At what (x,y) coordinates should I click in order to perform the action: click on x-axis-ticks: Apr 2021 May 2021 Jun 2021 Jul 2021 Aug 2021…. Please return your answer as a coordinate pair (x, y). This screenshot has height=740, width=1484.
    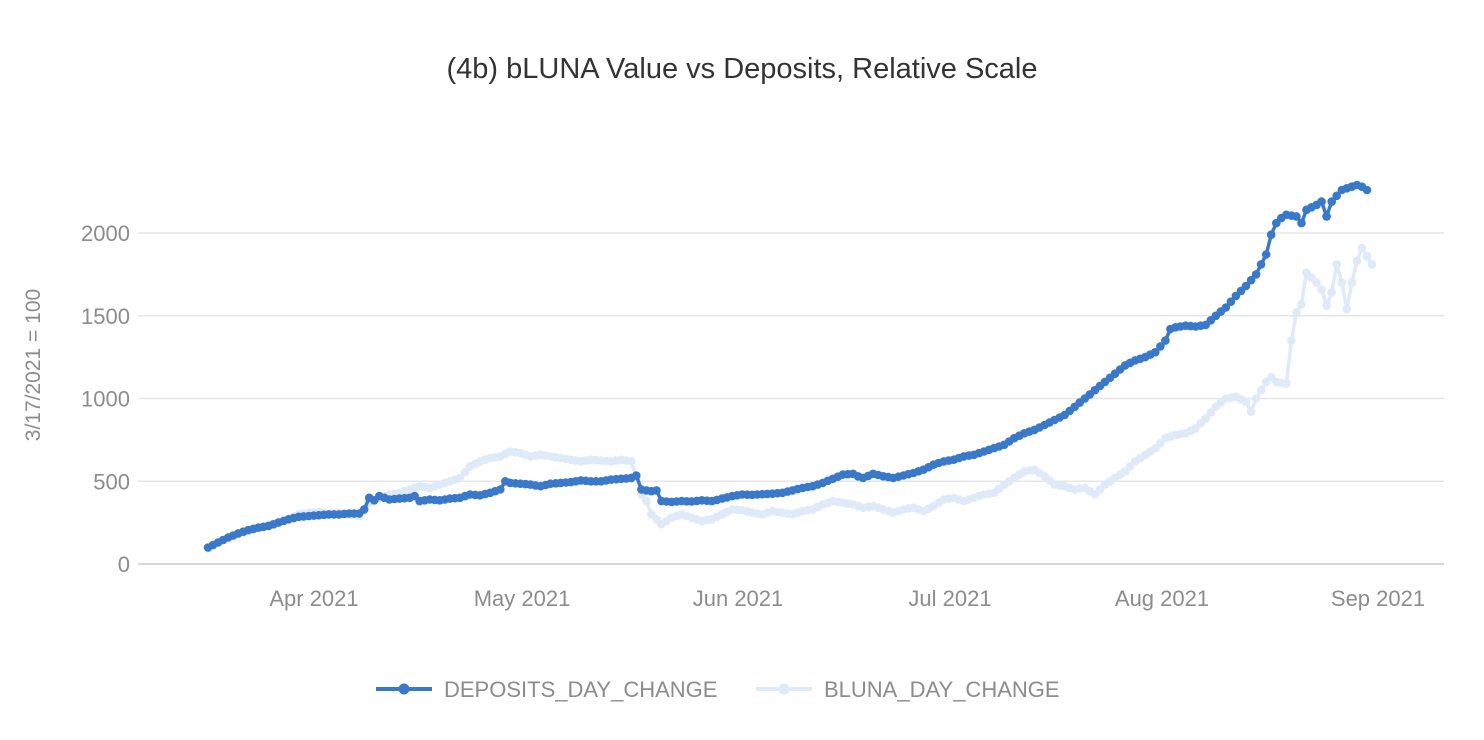
    Looking at the image, I should click on (847, 598).